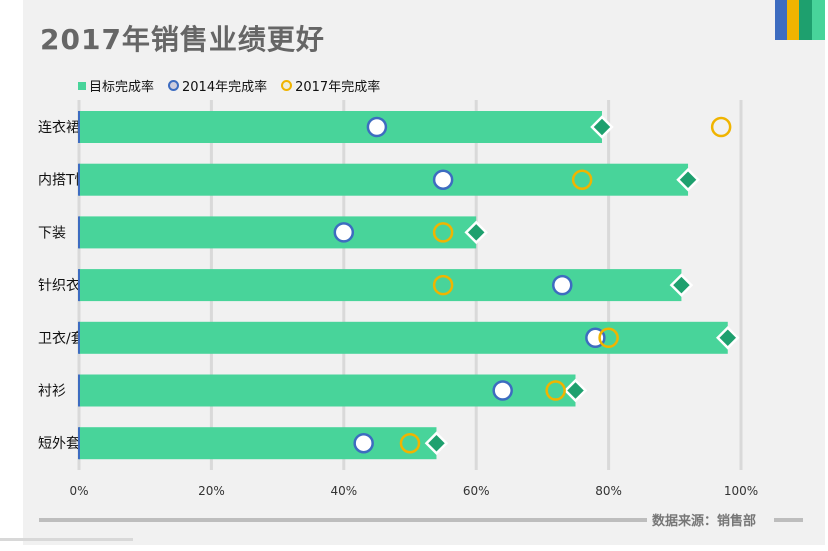 The width and height of the screenshot is (828, 551). I want to click on legend-item-2014: 2014年完成率, so click(217, 85).